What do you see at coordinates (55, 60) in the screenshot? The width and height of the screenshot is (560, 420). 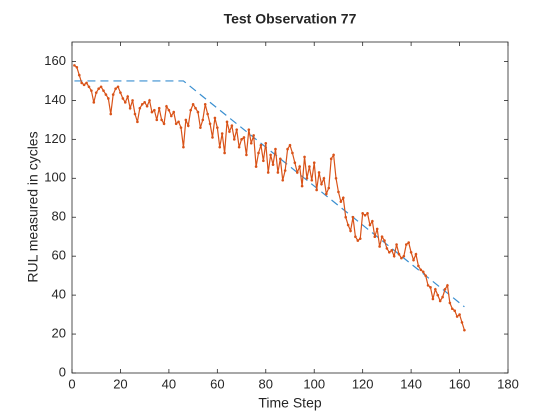 I see `y-tick-label: 160` at bounding box center [55, 60].